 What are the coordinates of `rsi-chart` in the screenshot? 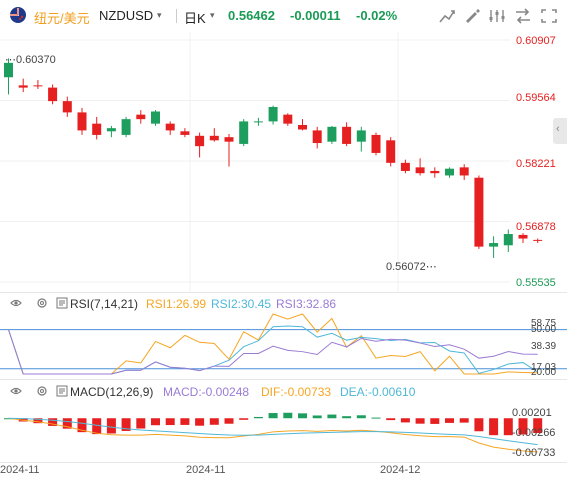 It's located at (283, 345).